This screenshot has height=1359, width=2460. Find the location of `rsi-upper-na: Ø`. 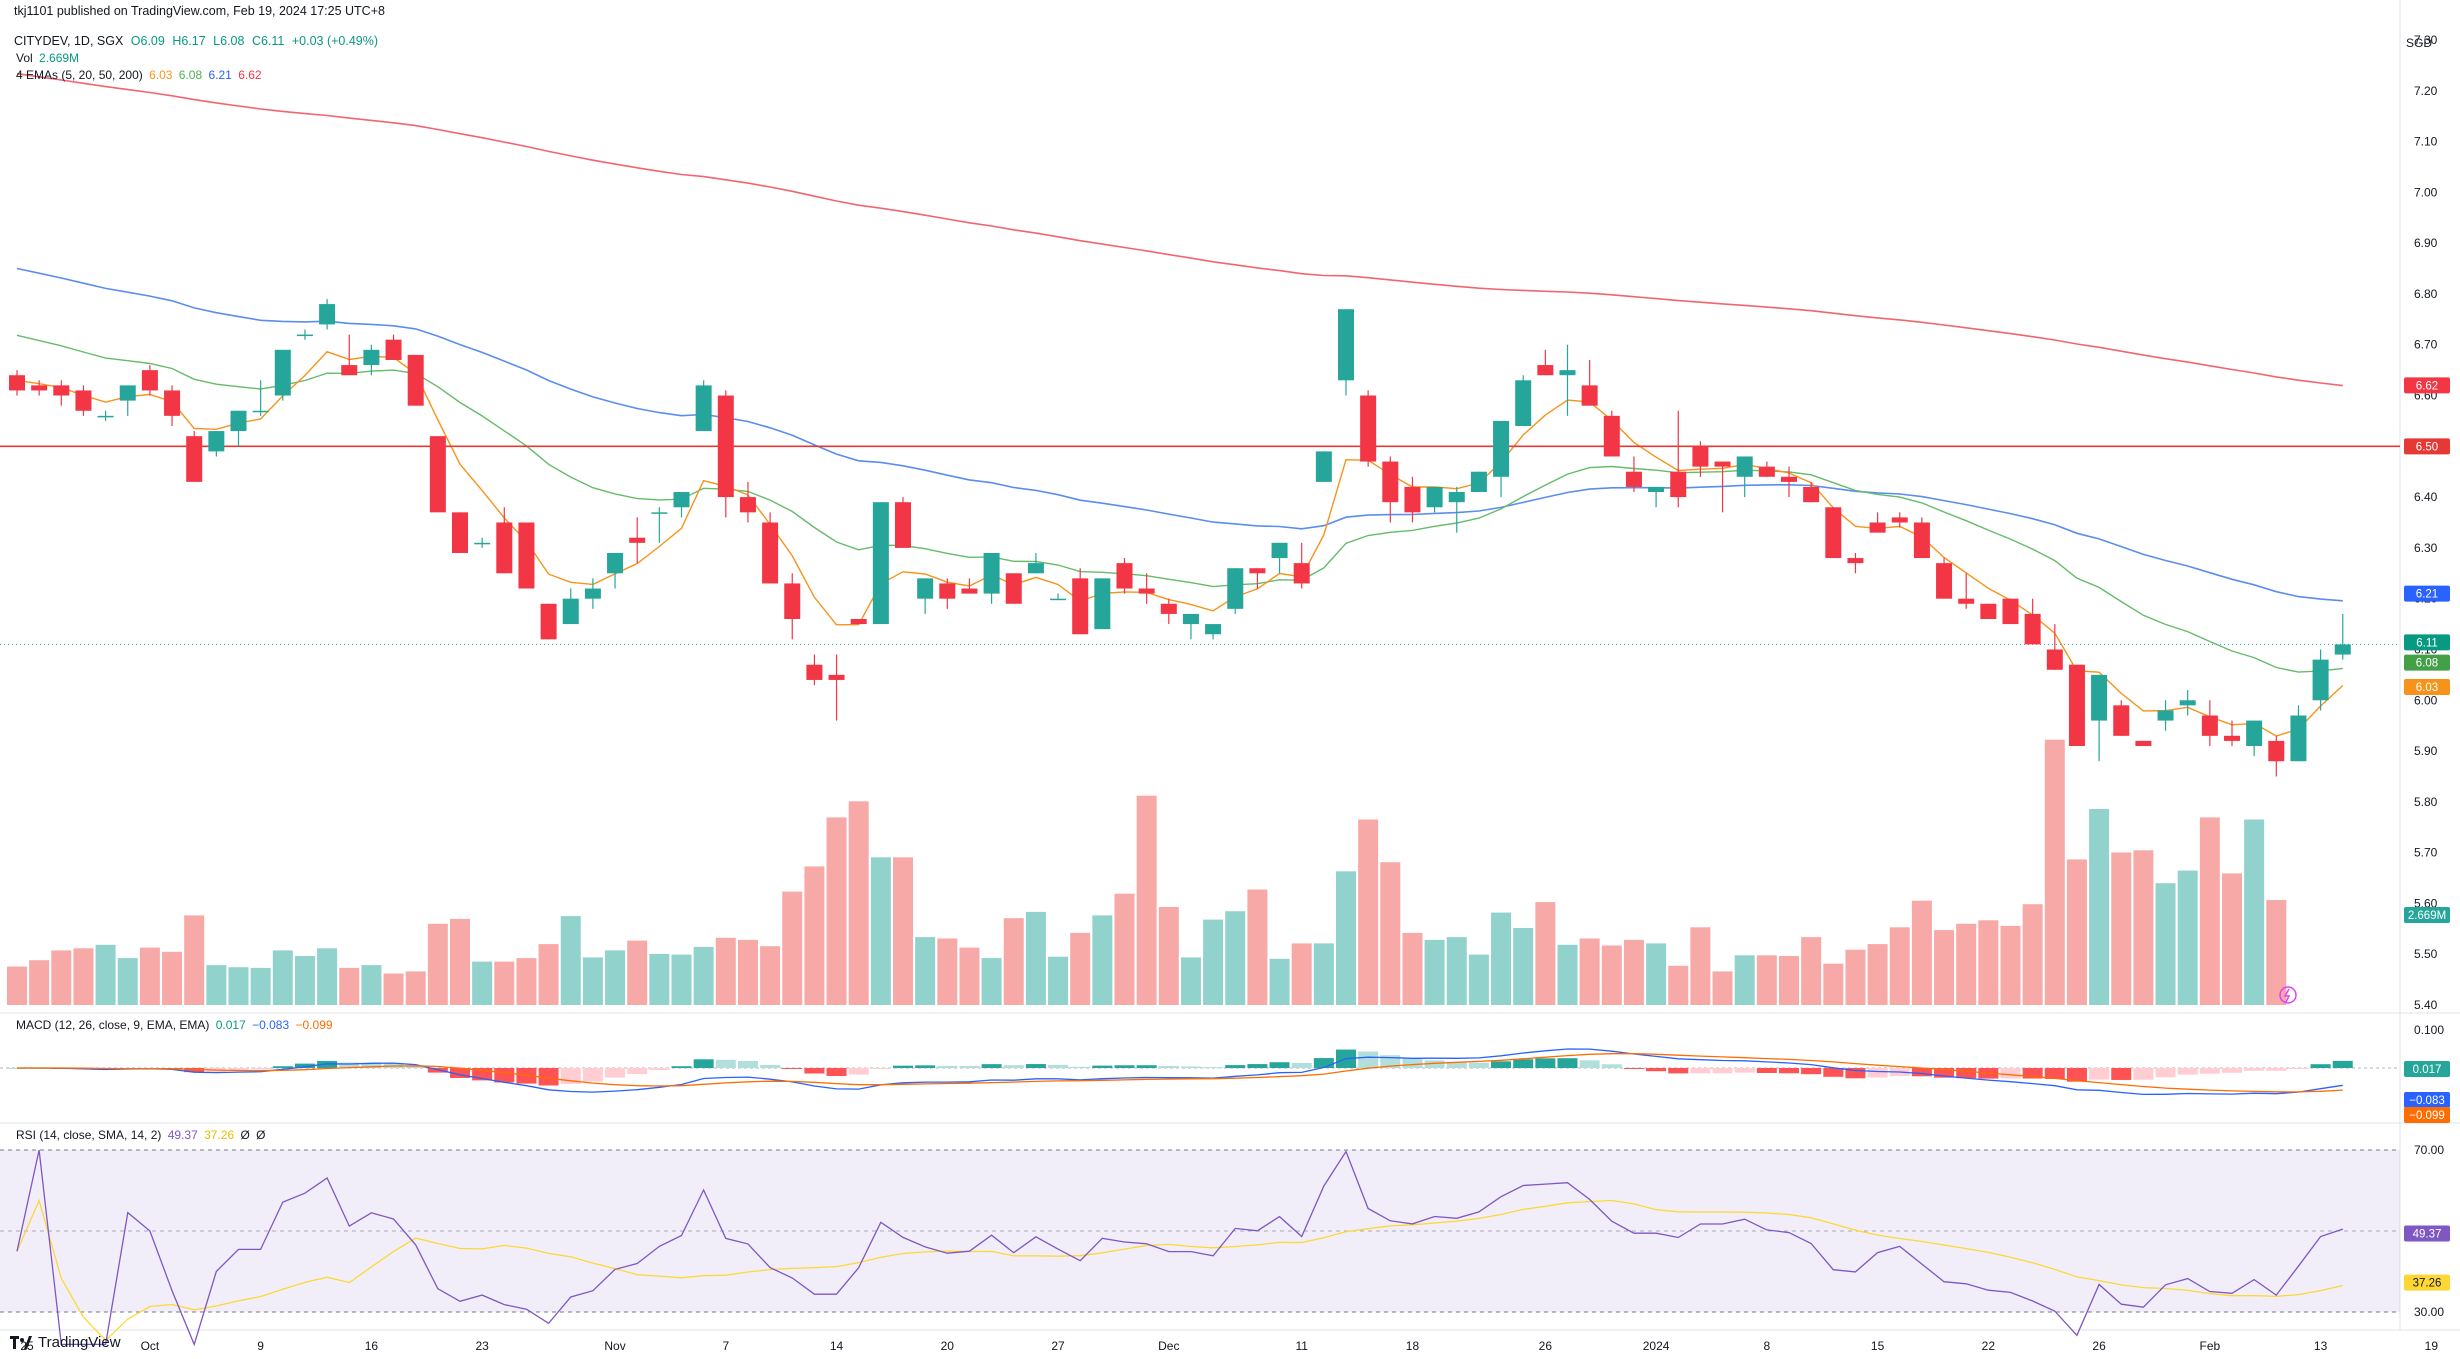

rsi-upper-na: Ø is located at coordinates (245, 1135).